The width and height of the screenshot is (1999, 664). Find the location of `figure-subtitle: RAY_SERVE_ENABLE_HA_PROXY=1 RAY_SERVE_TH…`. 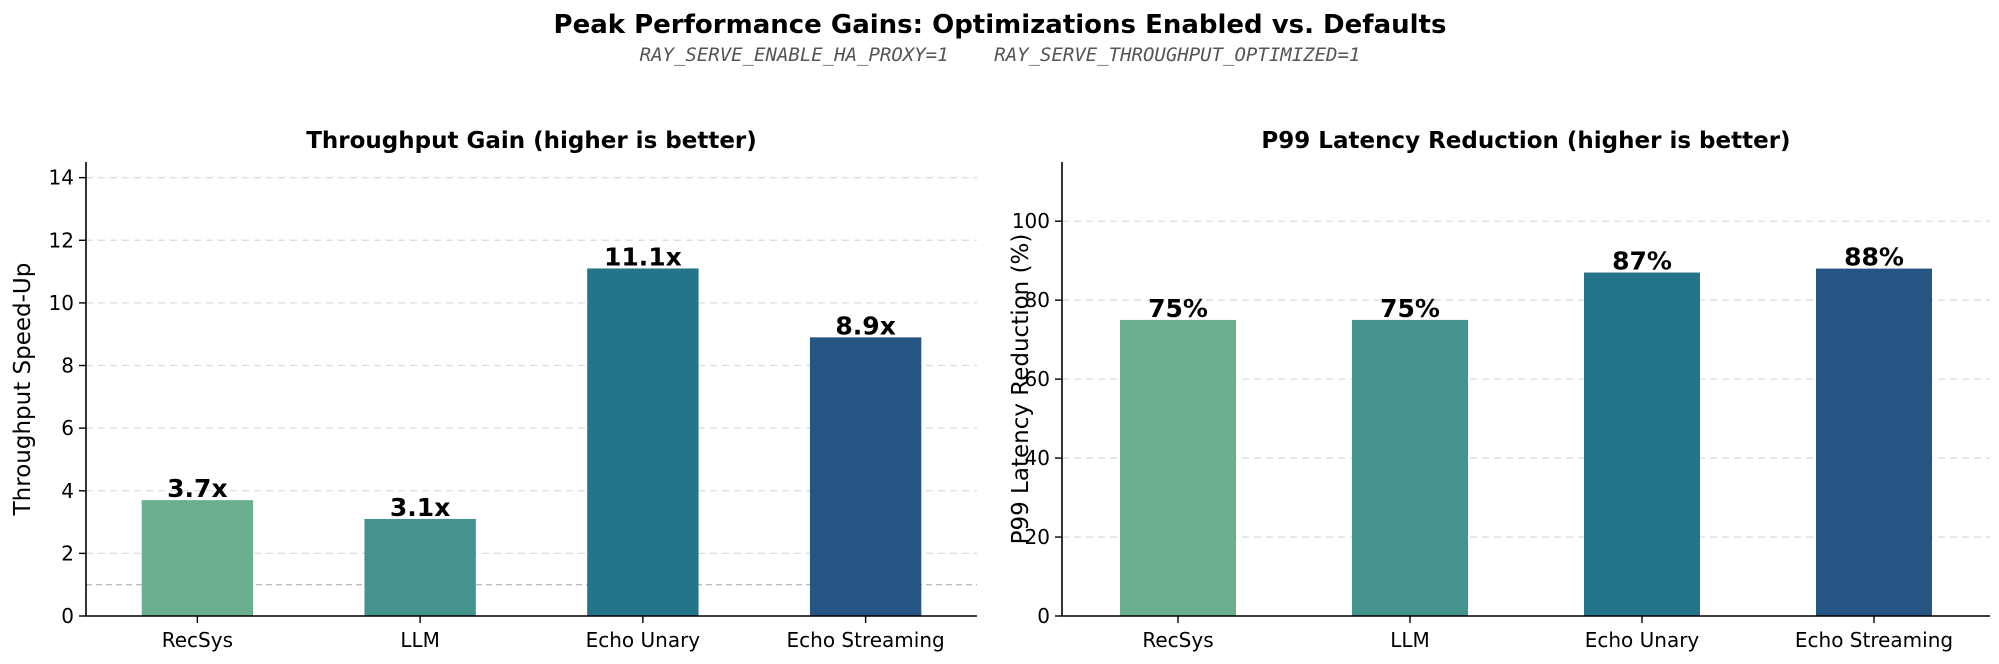

figure-subtitle: RAY_SERVE_ENABLE_HA_PROXY=1 RAY_SERVE_TH… is located at coordinates (1000, 55).